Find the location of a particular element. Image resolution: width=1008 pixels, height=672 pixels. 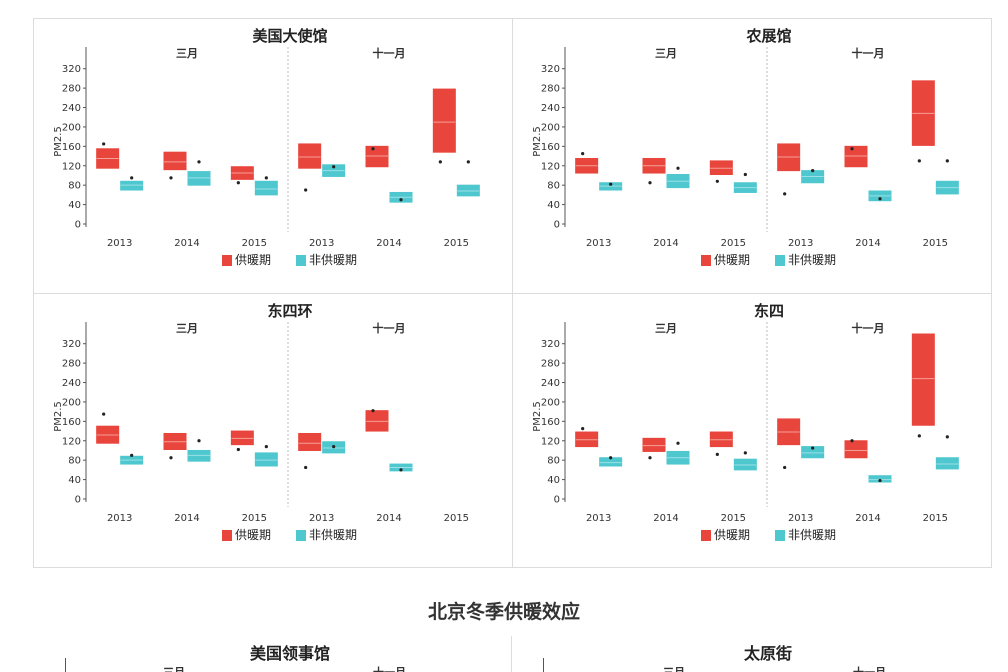

panel-title: 东四 is located at coordinates (769, 311).